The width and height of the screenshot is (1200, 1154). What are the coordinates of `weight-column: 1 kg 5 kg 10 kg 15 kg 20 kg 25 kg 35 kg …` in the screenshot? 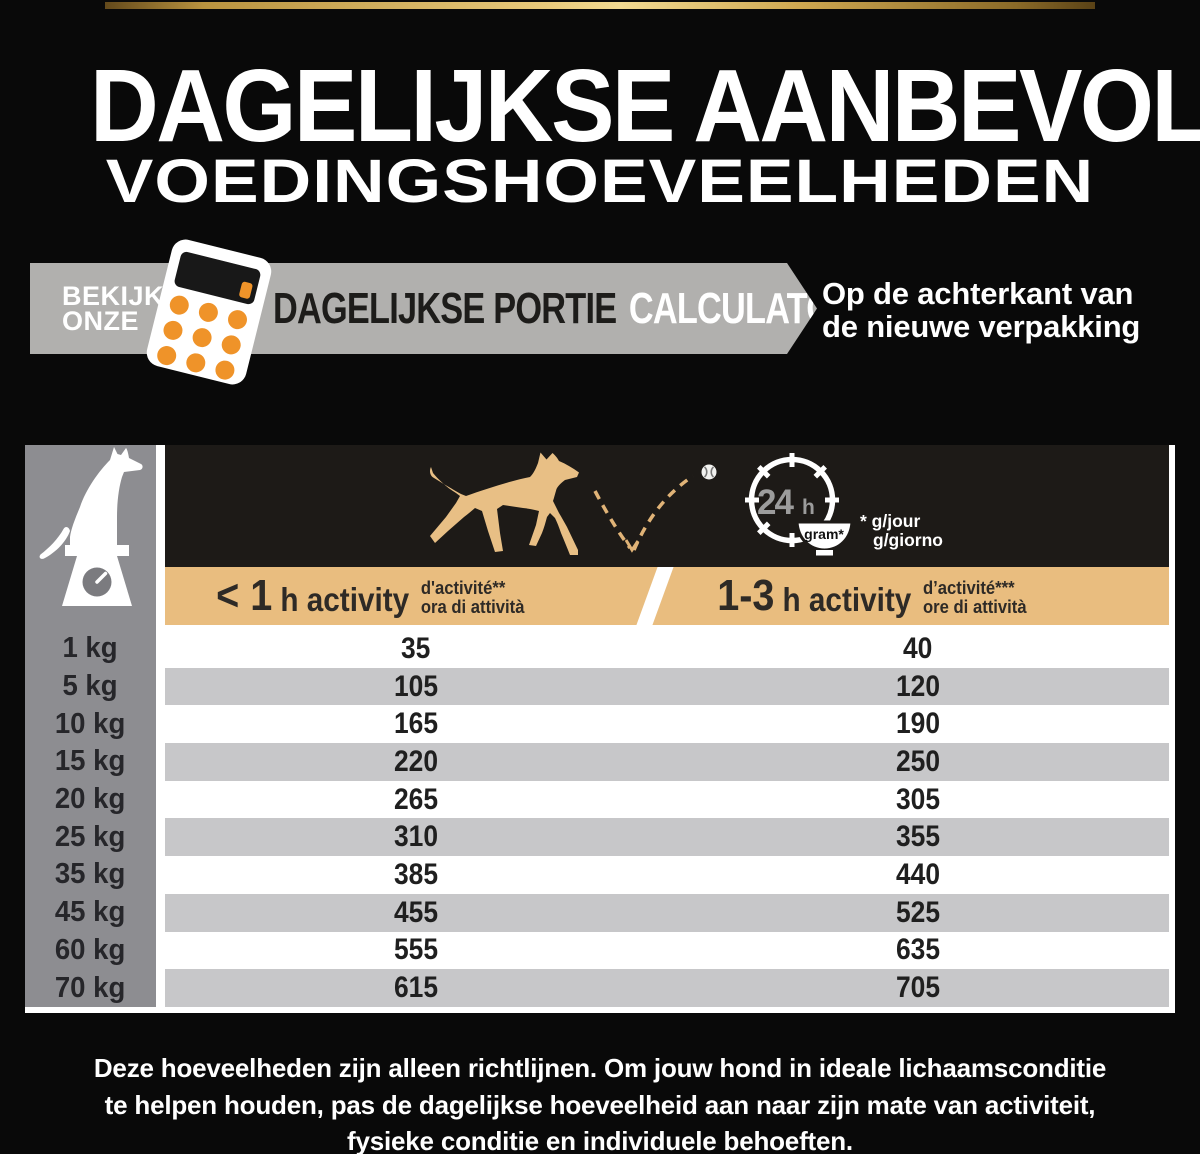 It's located at (90, 726).